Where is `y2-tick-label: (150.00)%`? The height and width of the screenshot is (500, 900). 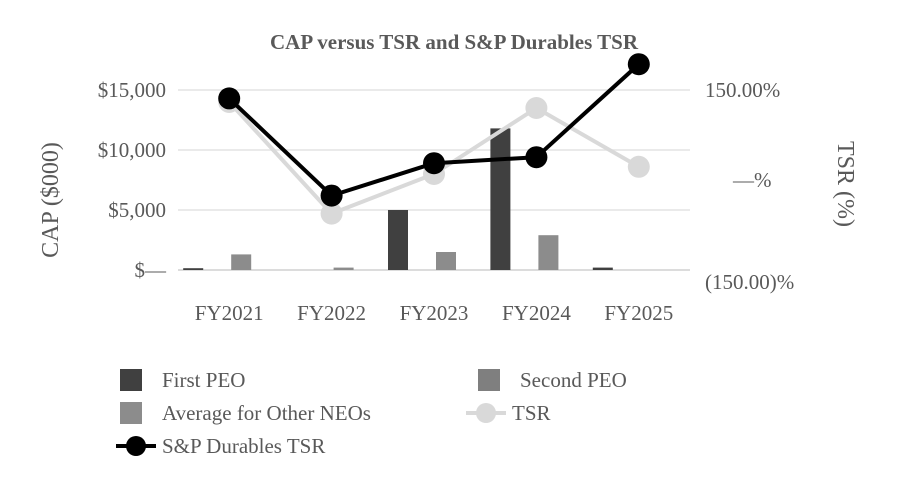 y2-tick-label: (150.00)% is located at coordinates (749, 282).